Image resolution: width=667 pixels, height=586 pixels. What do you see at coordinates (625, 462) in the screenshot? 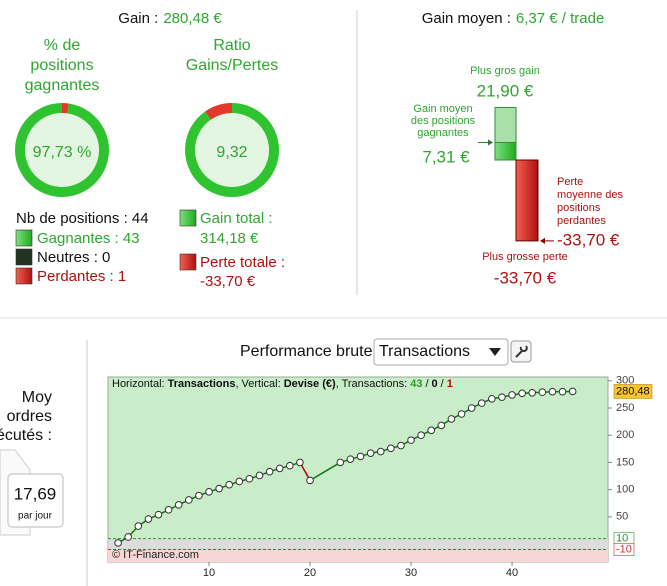
I see `y-tick-label: 150` at bounding box center [625, 462].